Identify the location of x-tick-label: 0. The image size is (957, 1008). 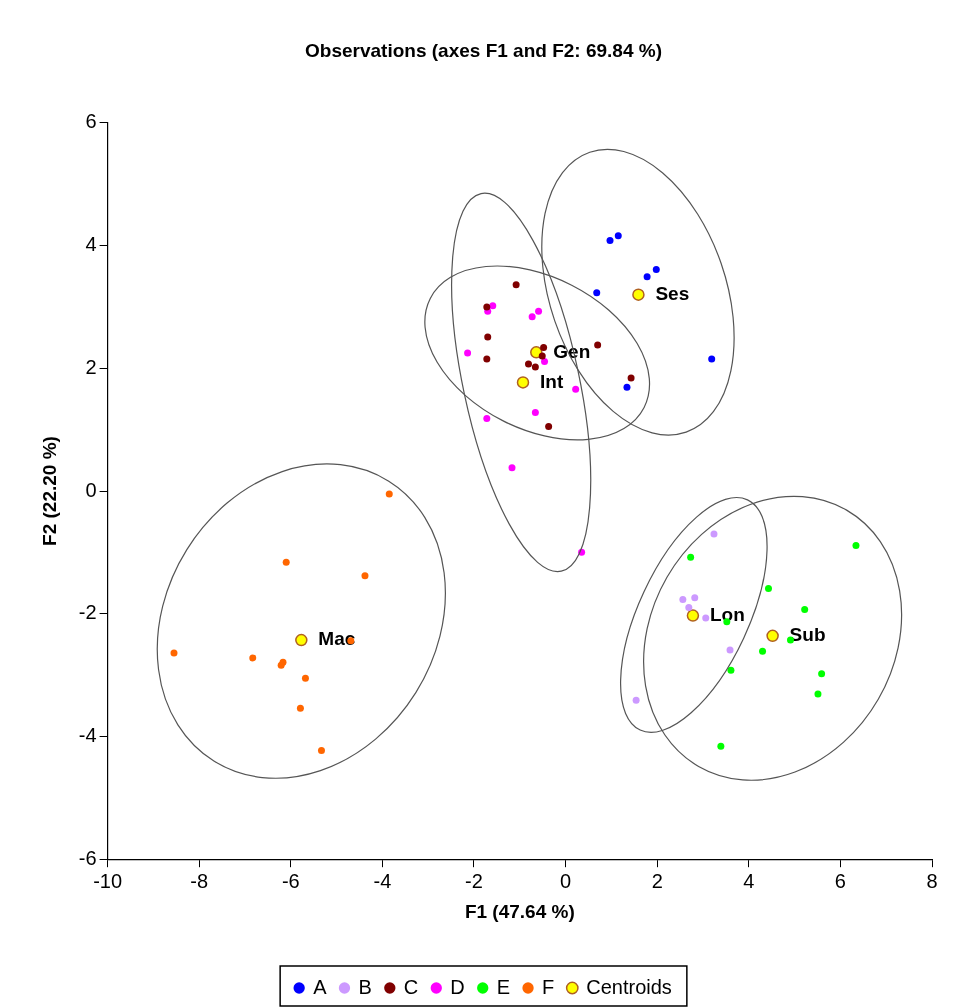
(566, 880).